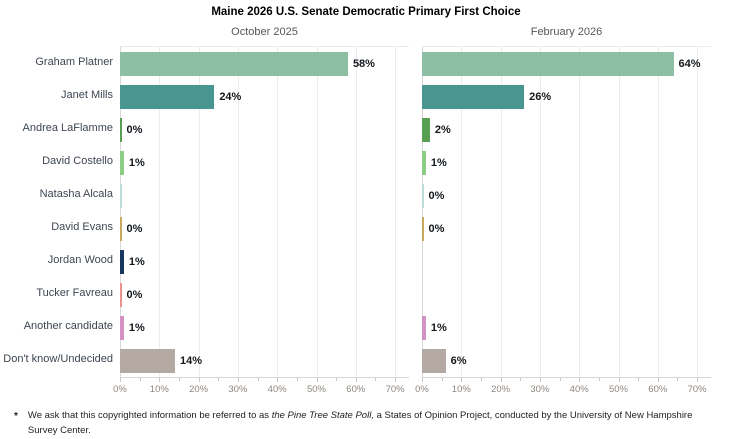 Image resolution: width=732 pixels, height=439 pixels. I want to click on bar-row-jordan-wood: 1%, so click(132, 261).